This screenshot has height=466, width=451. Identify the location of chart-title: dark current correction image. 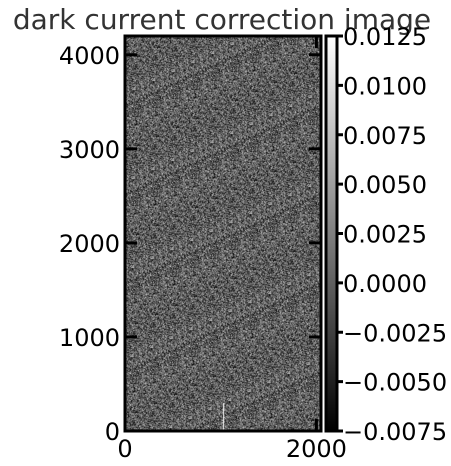
(222, 19).